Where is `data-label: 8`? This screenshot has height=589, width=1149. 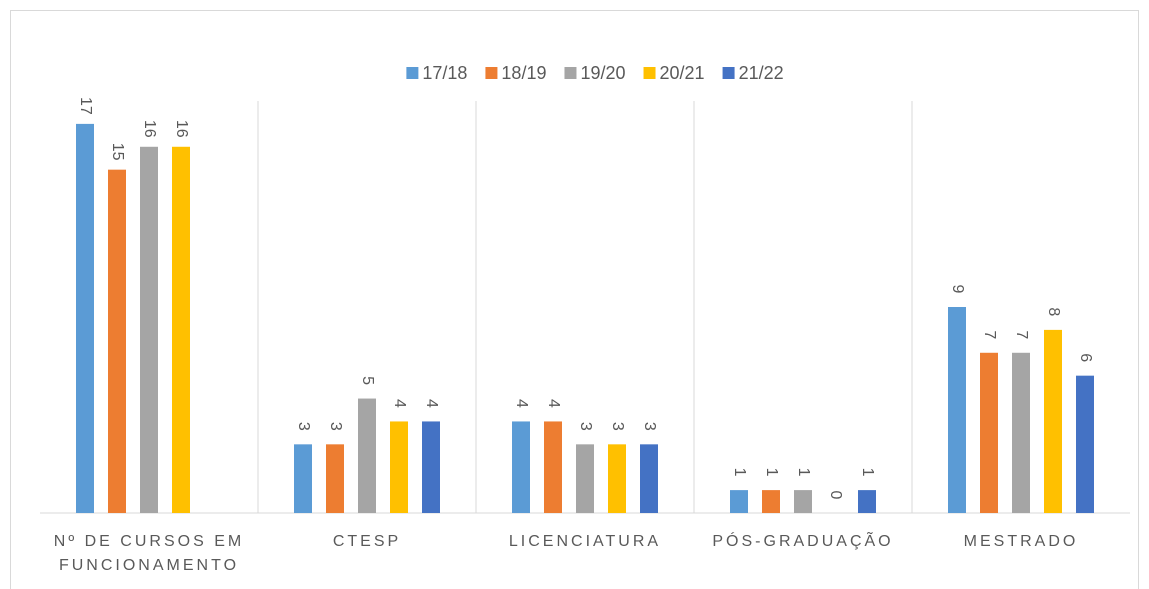 data-label: 8 is located at coordinates (1053, 311).